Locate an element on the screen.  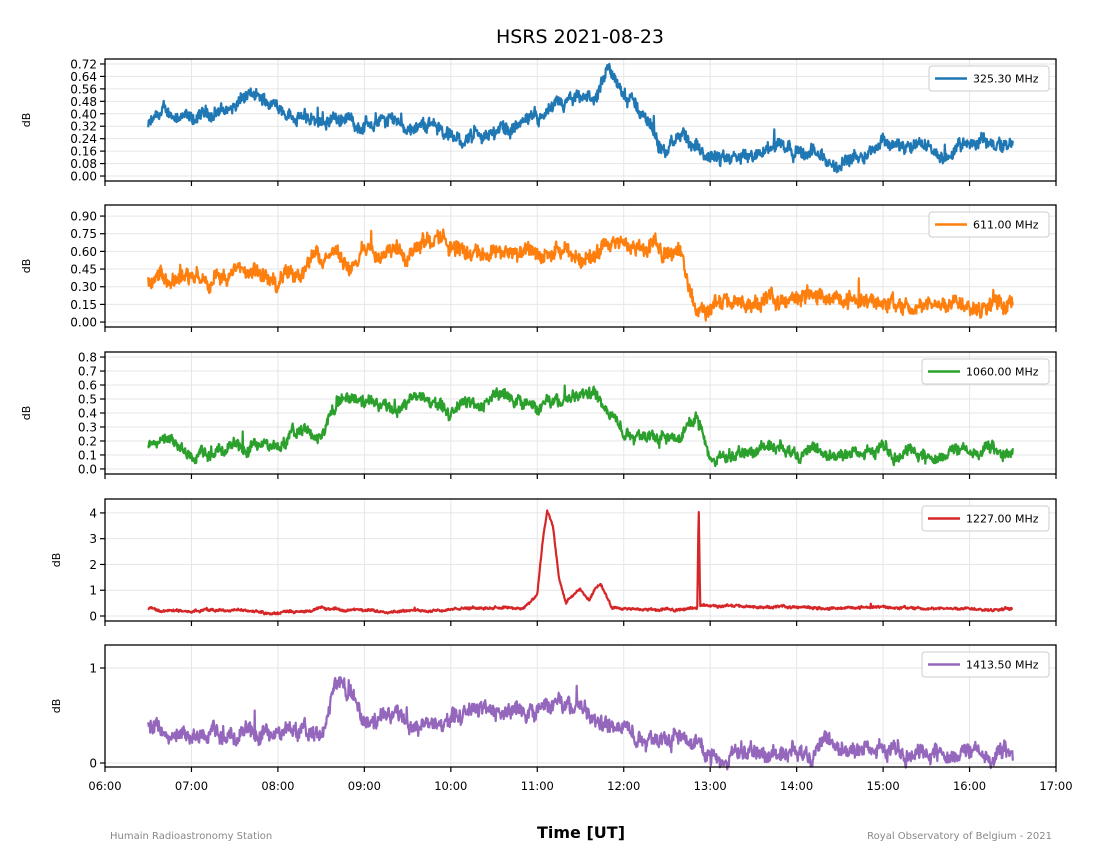
y-tick-label: 0.30 is located at coordinates (83, 287).